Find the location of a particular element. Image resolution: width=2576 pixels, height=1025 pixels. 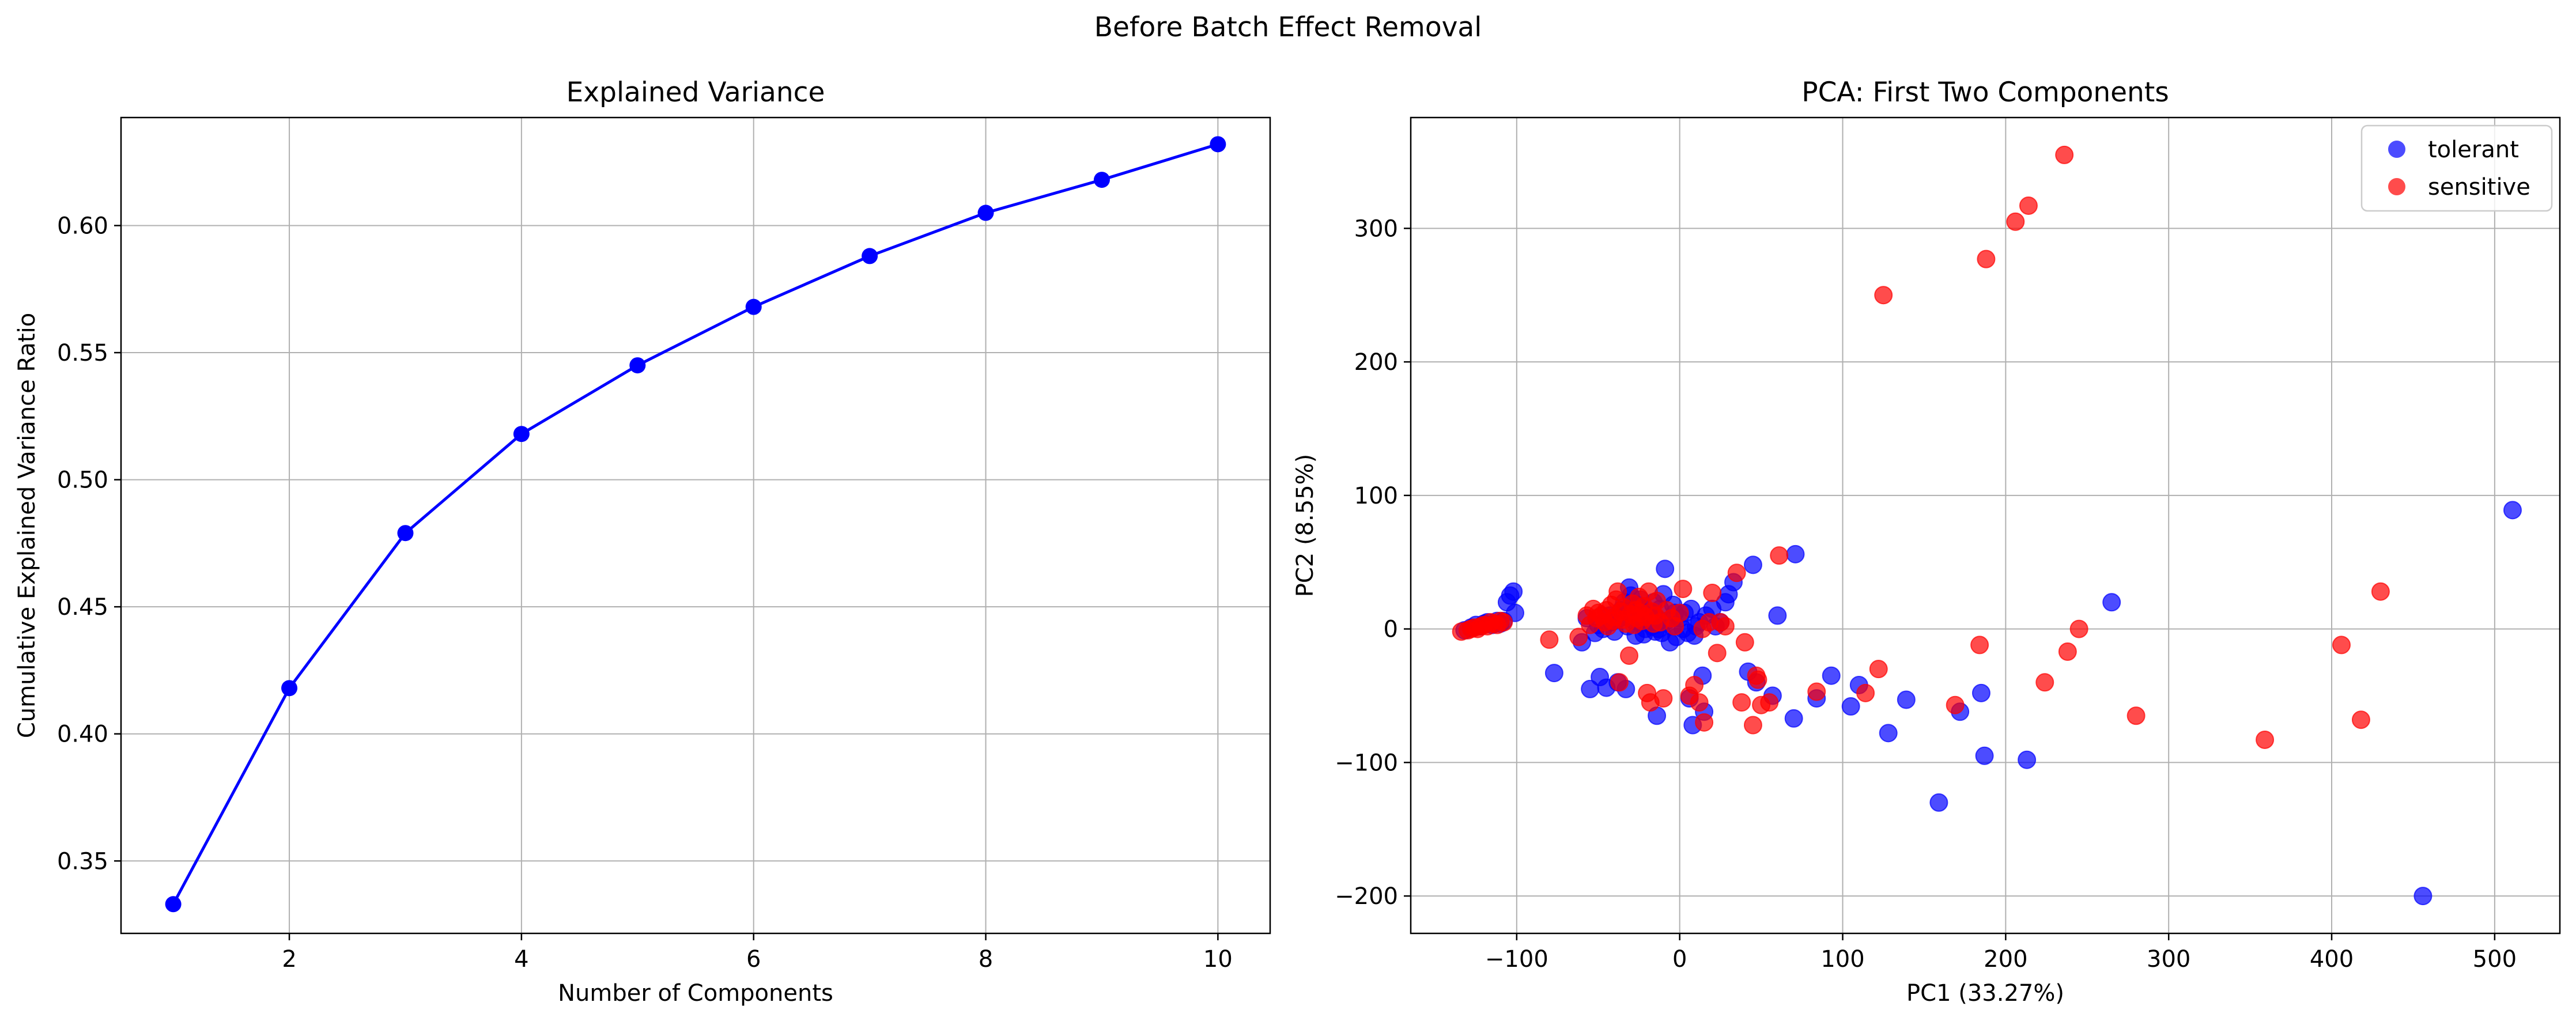

y-tick-label: 100 is located at coordinates (1376, 496).